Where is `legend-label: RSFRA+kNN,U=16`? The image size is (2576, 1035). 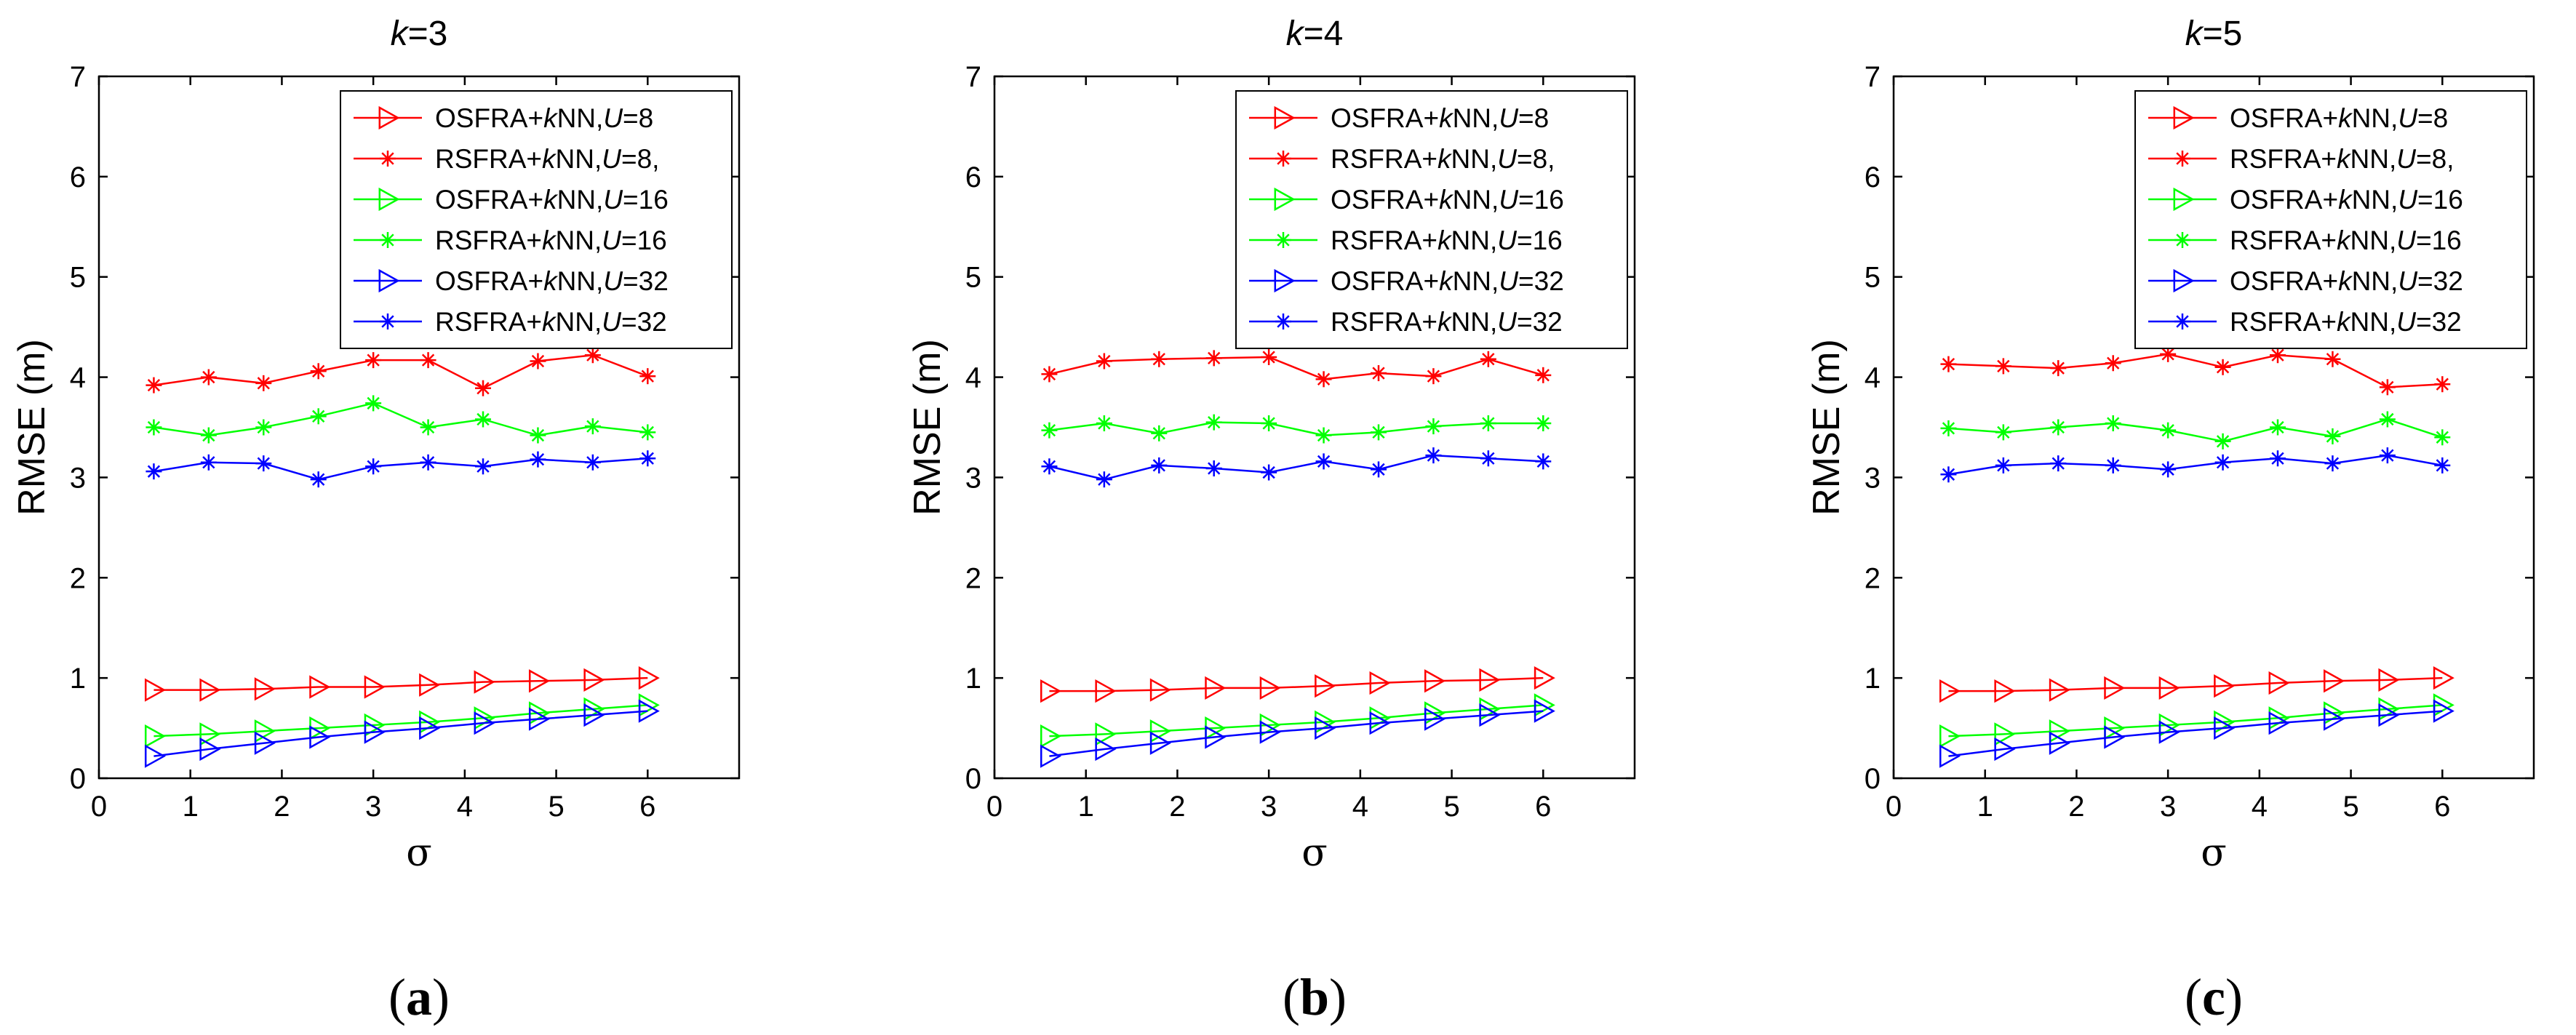 legend-label: RSFRA+kNN,U=16 is located at coordinates (1447, 240).